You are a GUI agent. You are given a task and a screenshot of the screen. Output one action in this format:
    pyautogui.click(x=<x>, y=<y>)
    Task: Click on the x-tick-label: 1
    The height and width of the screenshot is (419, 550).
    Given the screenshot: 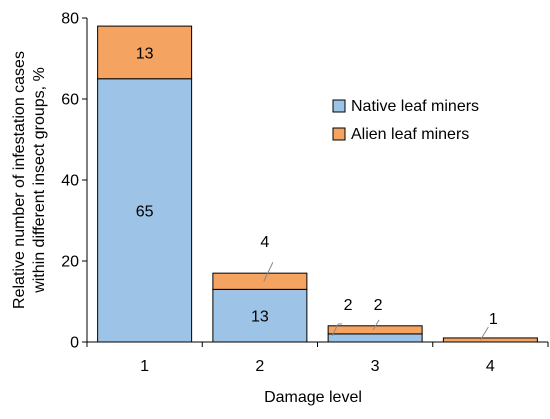 What is the action you would take?
    pyautogui.click(x=144, y=366)
    